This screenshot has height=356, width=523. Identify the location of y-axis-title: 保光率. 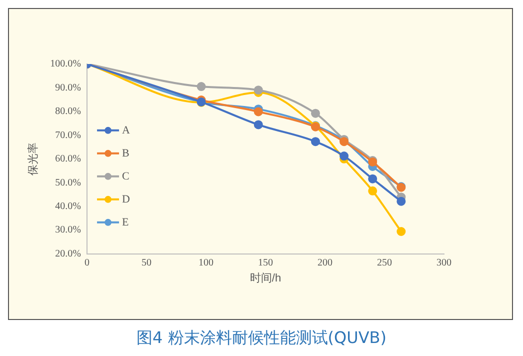
(33, 159).